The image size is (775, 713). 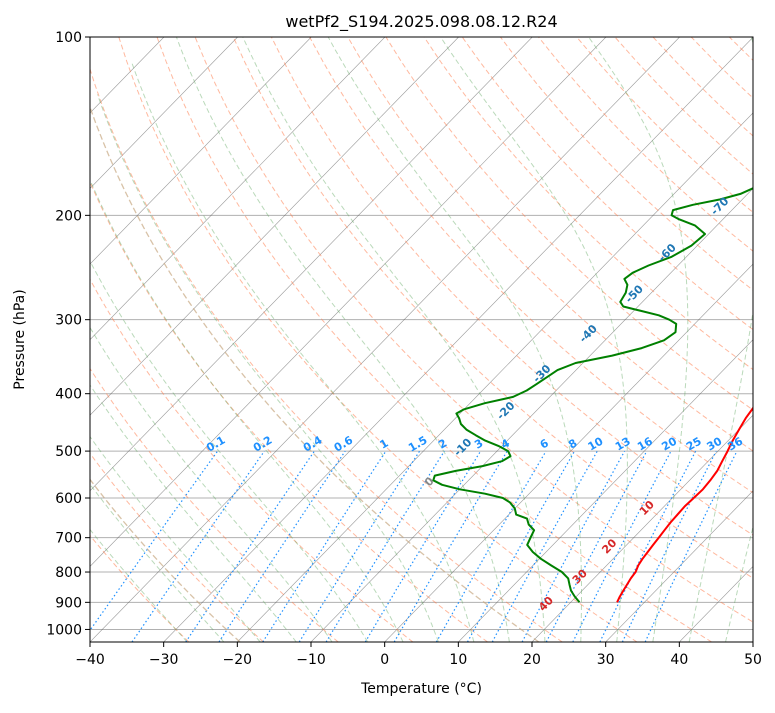 I want to click on y-tick-label: 200, so click(x=68, y=216).